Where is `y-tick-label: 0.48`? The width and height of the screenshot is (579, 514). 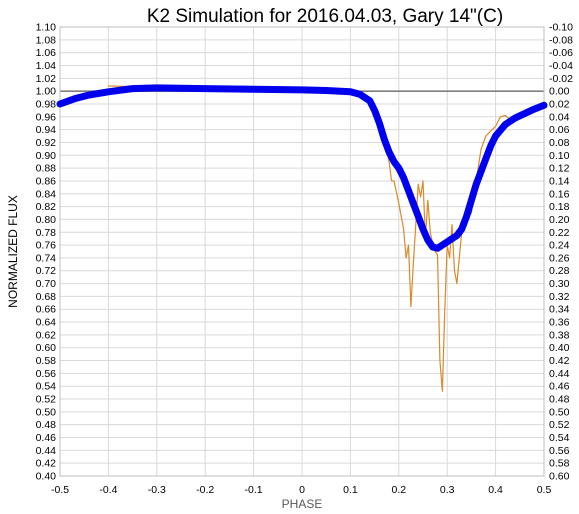
y-tick-label: 0.48 is located at coordinates (46, 425).